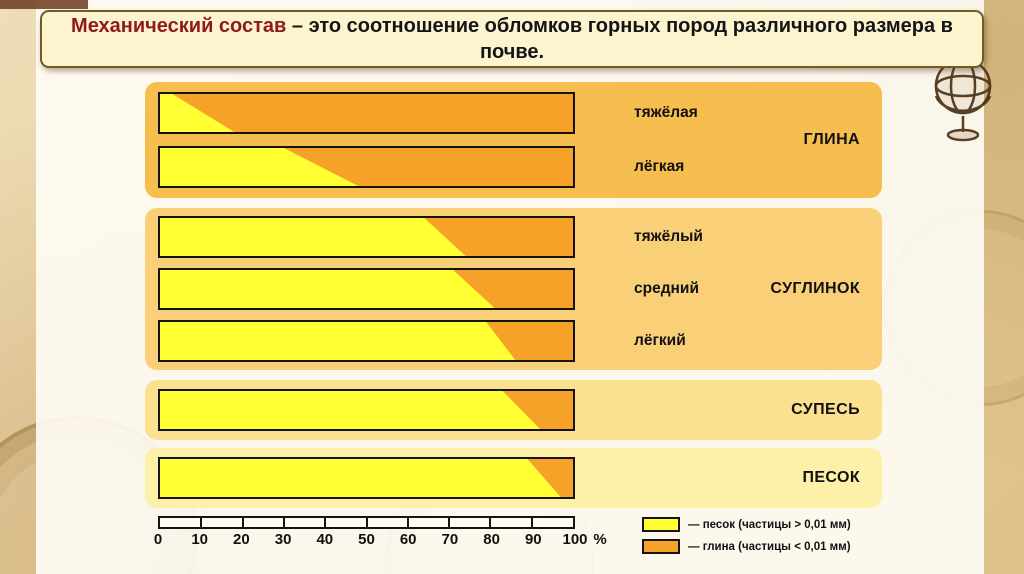 The width and height of the screenshot is (1024, 574). I want to click on legend-label-sand: — песок (частицы > 0,01 мм), so click(769, 524).